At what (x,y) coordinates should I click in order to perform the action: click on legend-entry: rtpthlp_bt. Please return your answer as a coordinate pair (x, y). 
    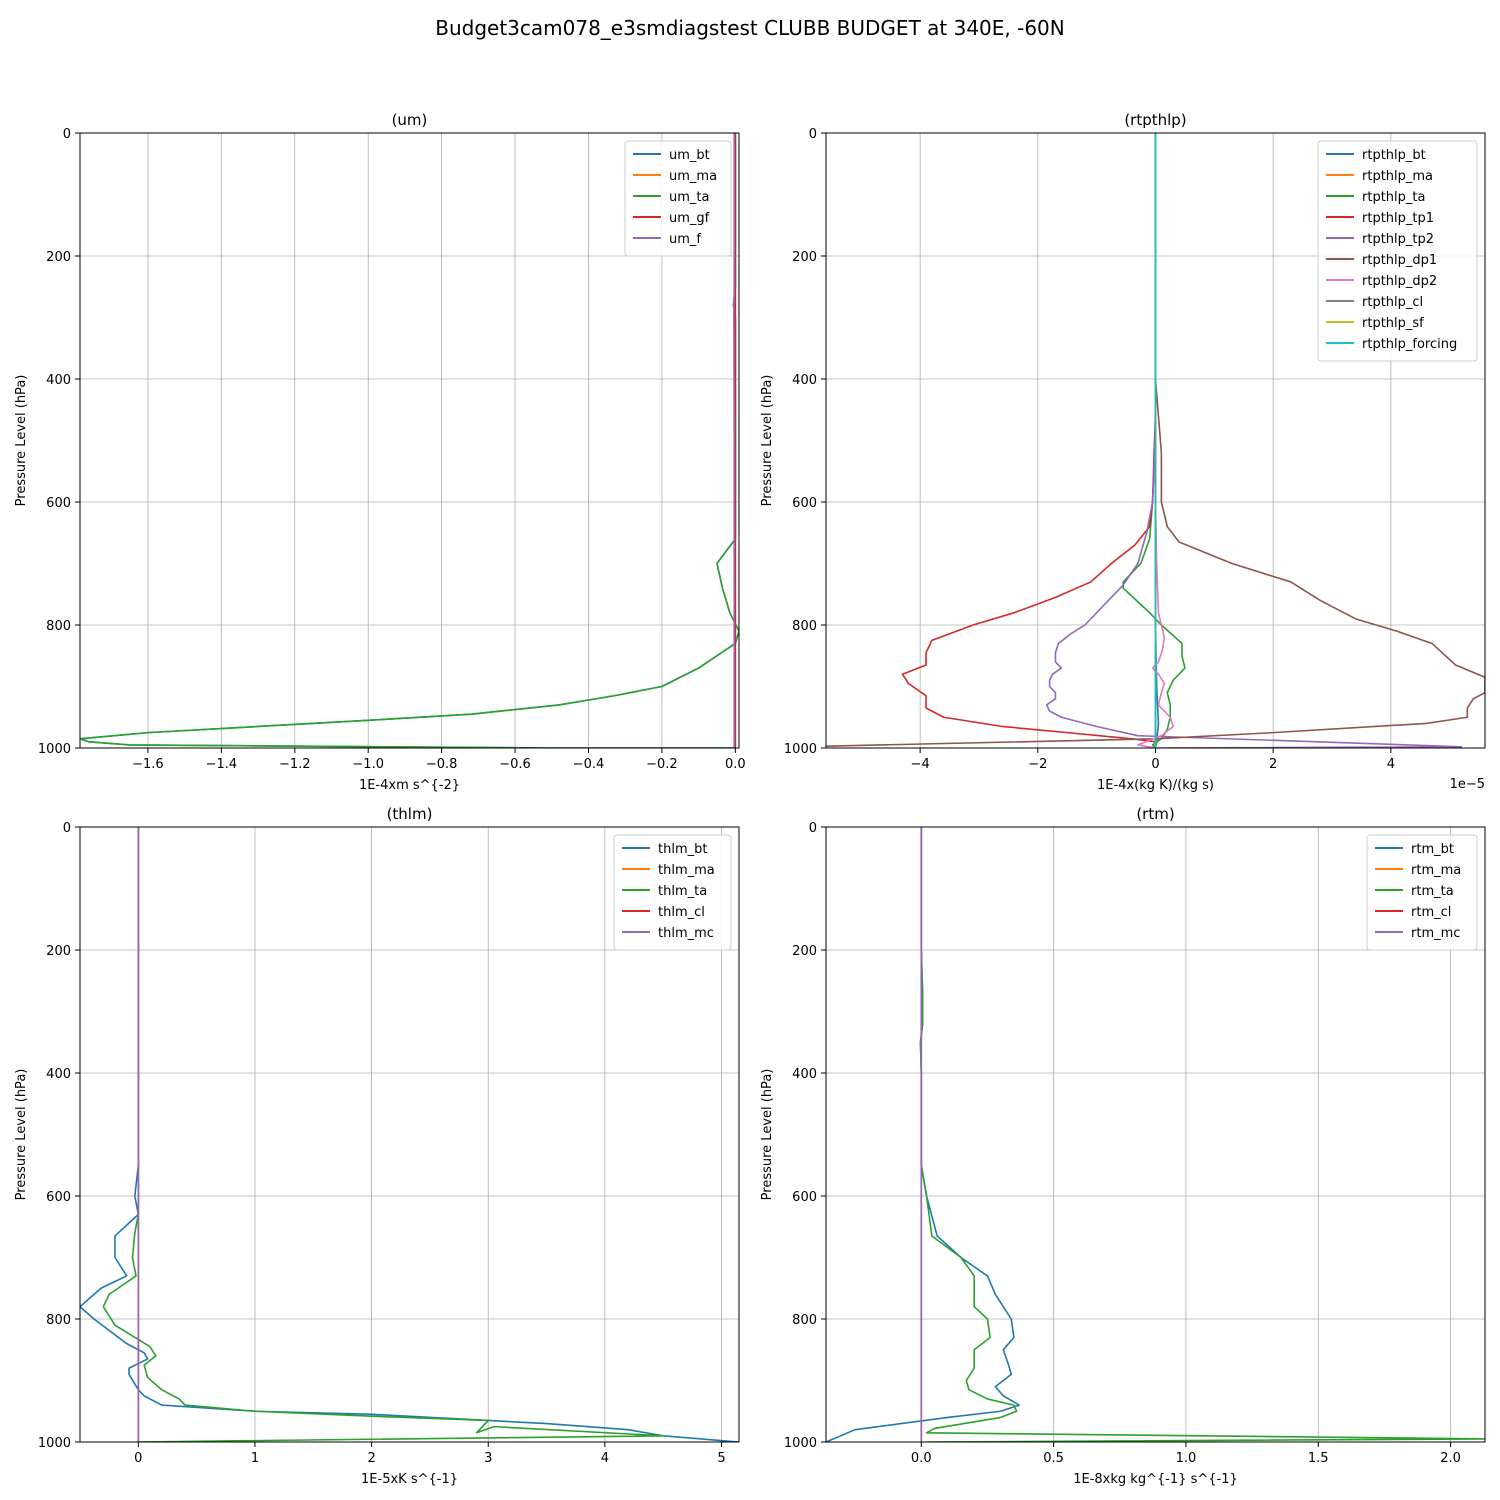
    Looking at the image, I should click on (1394, 155).